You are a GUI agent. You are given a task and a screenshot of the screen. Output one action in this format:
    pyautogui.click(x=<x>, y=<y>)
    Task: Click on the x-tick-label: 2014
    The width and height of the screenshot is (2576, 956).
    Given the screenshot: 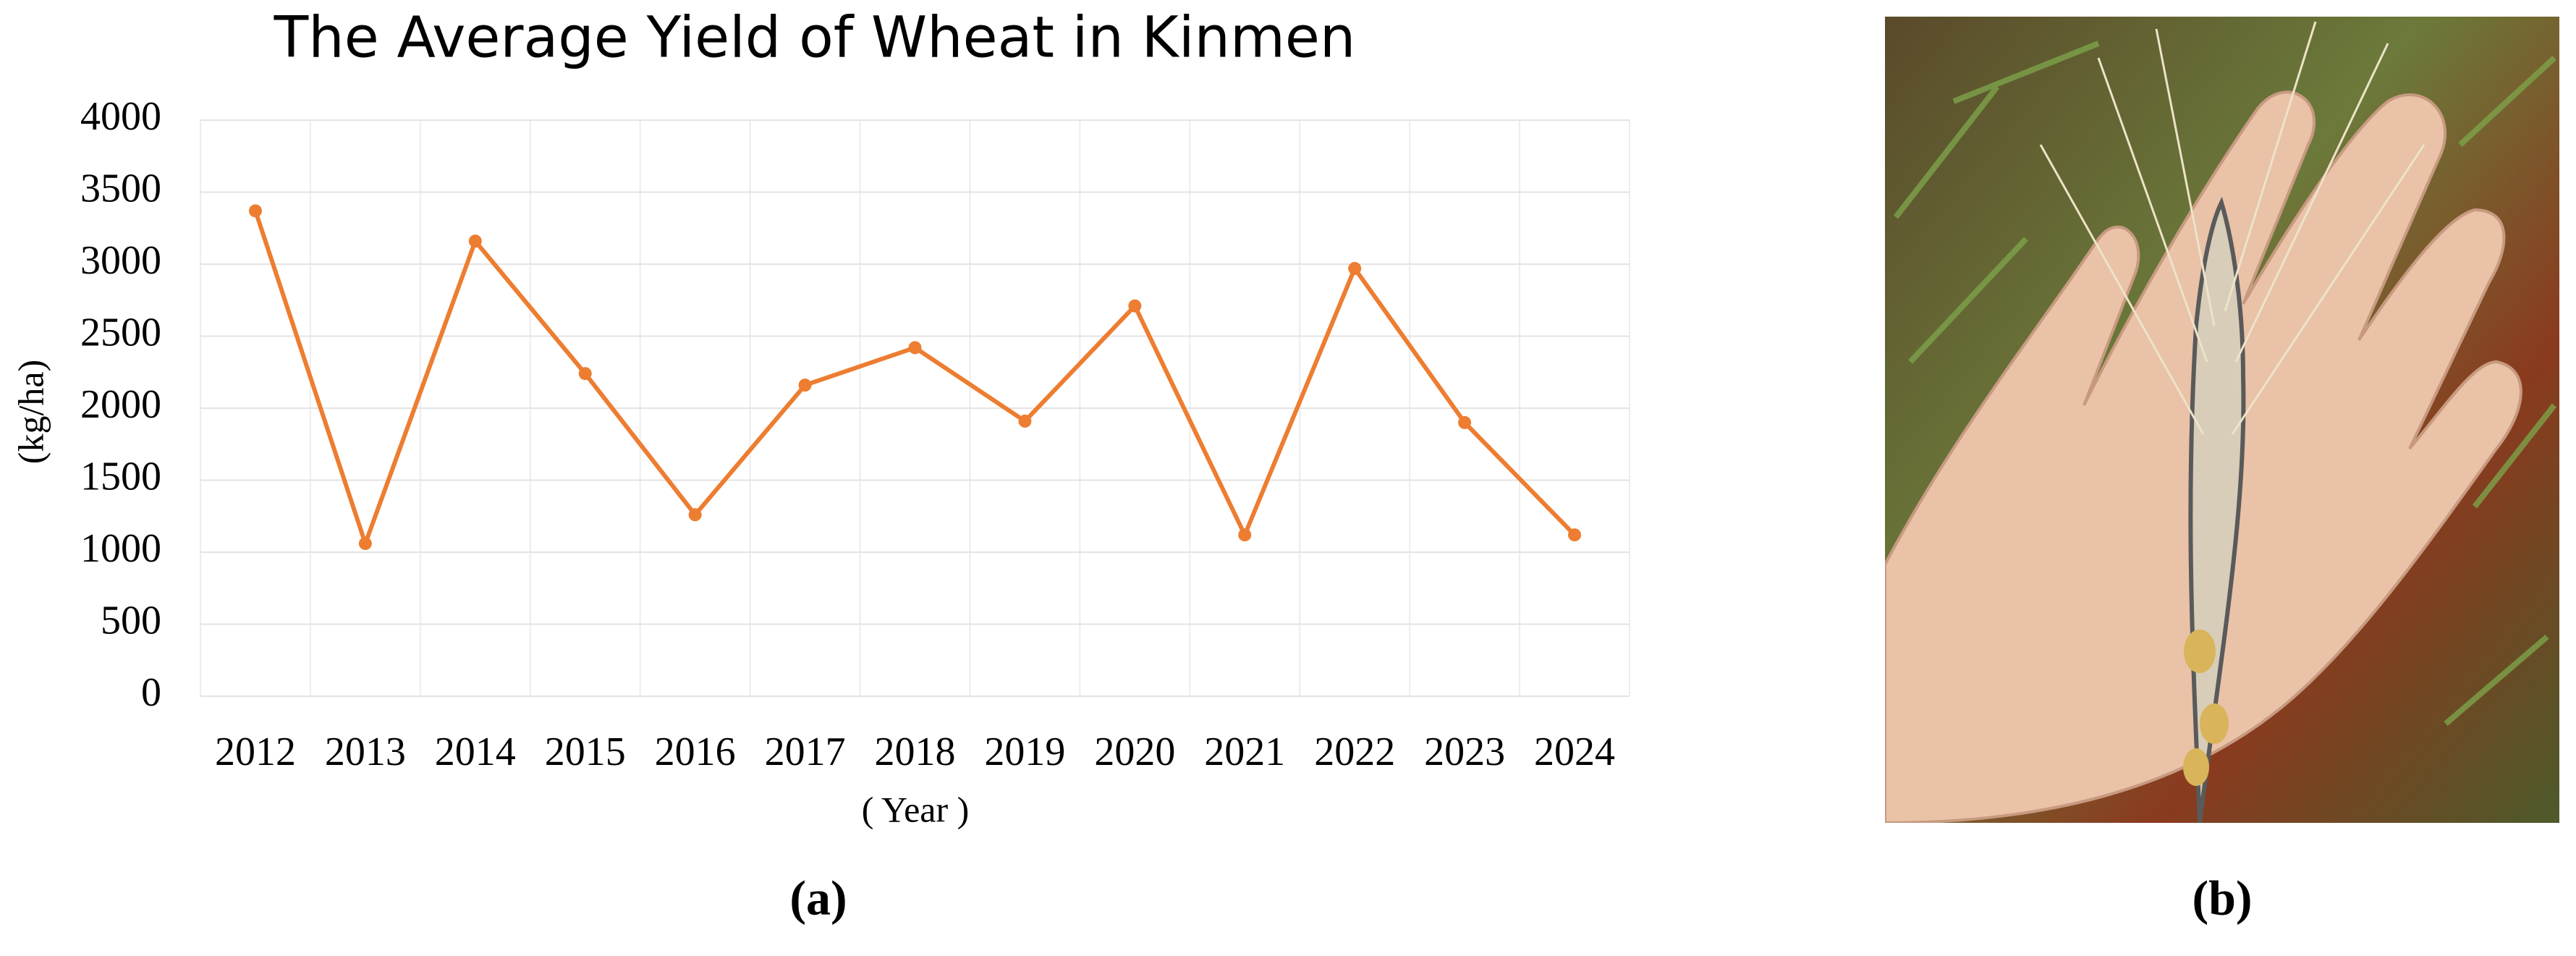 What is the action you would take?
    pyautogui.click(x=475, y=751)
    